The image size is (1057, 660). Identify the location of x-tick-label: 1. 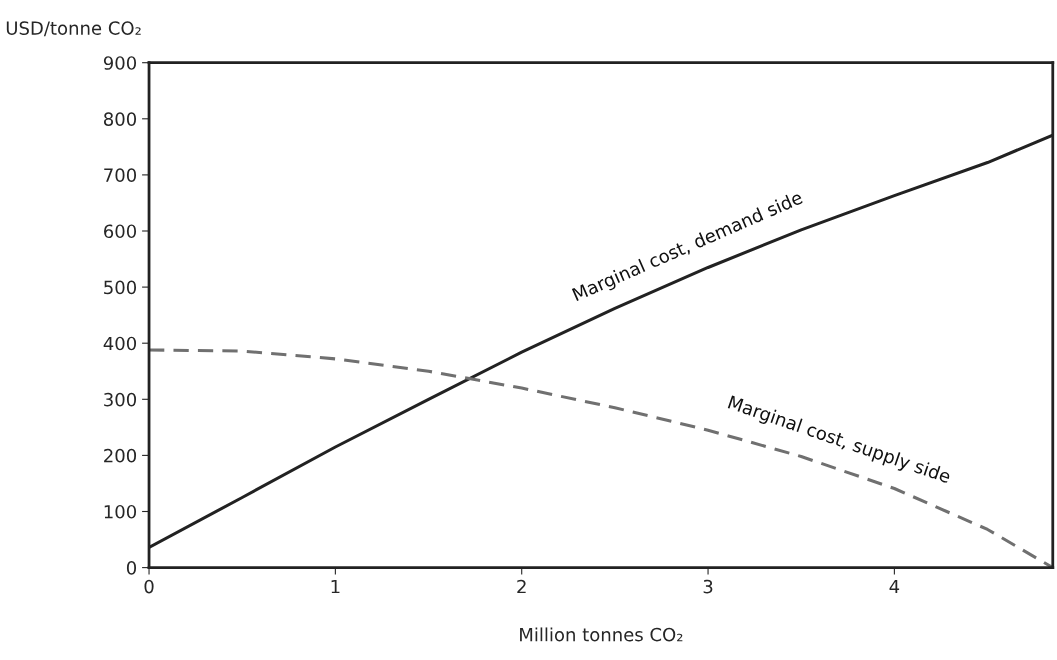
(335, 586).